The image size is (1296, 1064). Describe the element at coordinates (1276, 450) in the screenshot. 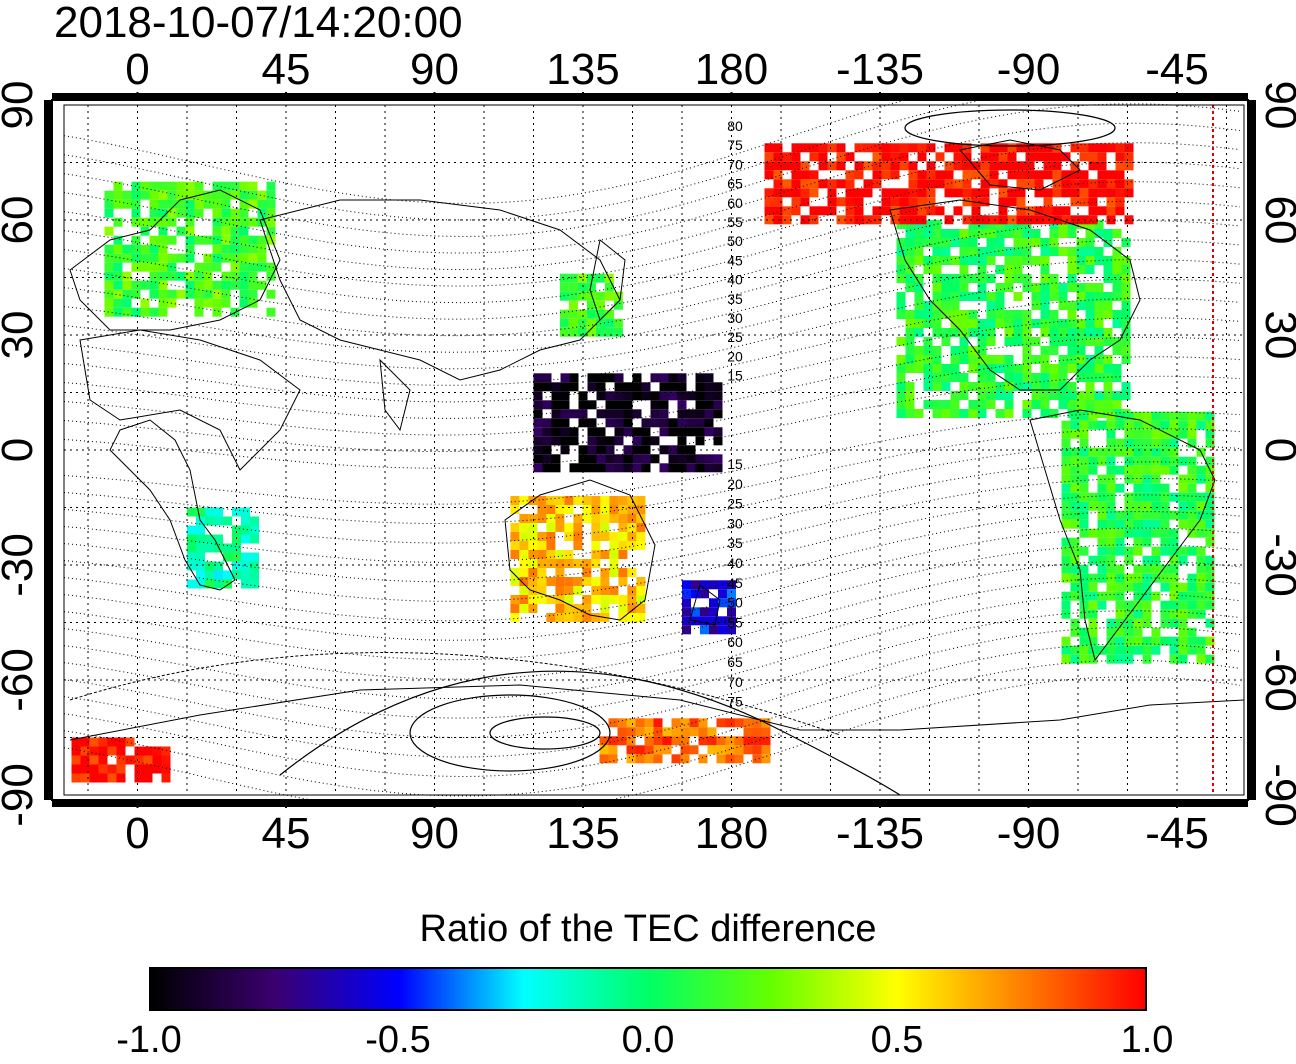

I see `y-tick-label-right: 0` at that location.